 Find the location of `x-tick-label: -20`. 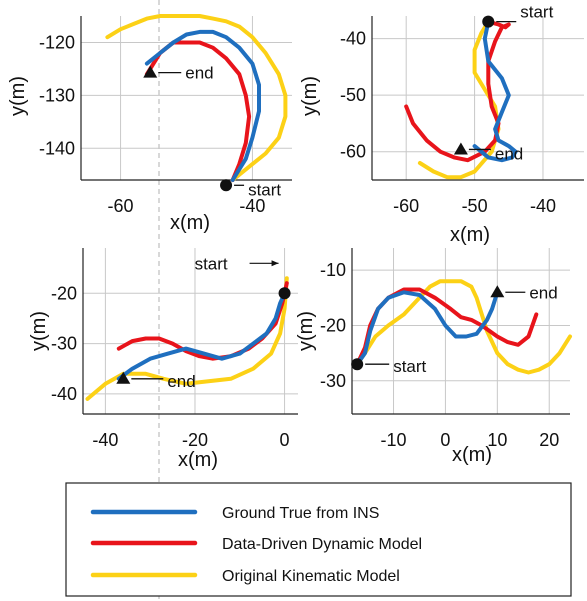

x-tick-label: -20 is located at coordinates (195, 440).